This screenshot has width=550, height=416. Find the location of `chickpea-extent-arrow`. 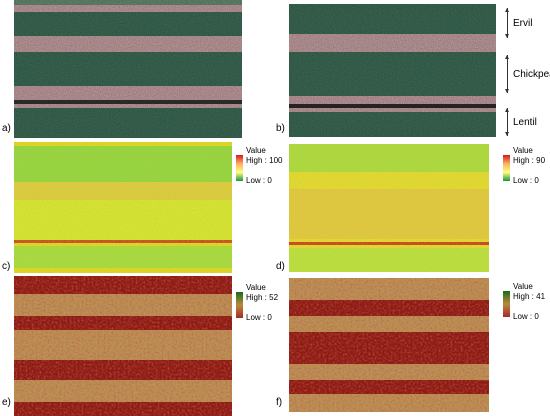

chickpea-extent-arrow is located at coordinates (507, 74).